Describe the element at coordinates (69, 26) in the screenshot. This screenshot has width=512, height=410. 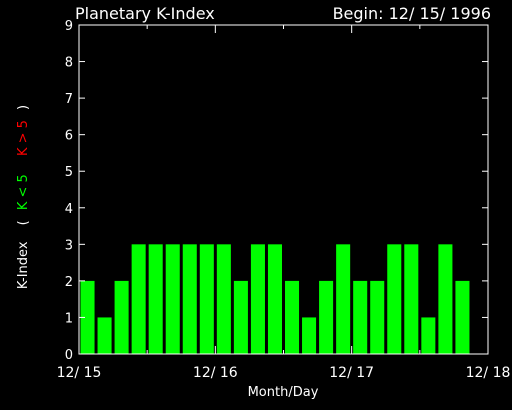
I see `y-tick-label: 9` at that location.